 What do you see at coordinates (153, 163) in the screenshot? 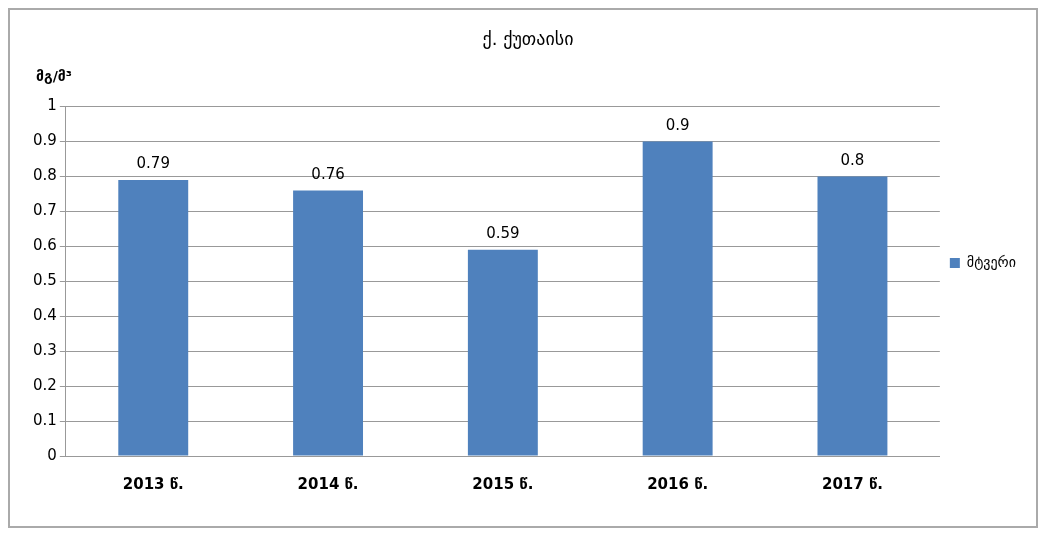
I see `data-label: 0.79` at bounding box center [153, 163].